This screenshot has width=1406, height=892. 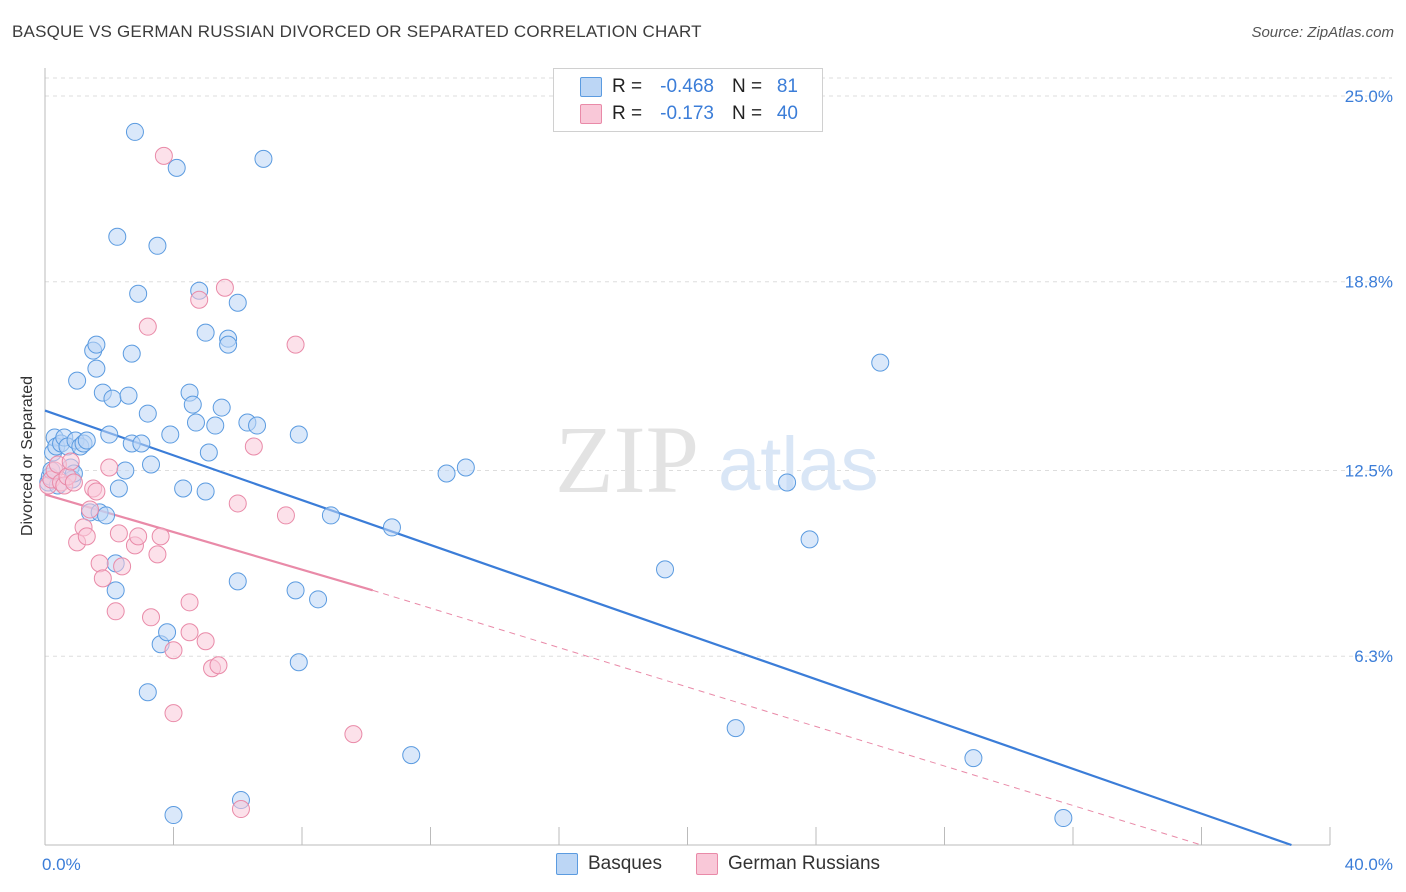 What do you see at coordinates (717, 459) in the screenshot?
I see `watermark: ZIP atlas` at bounding box center [717, 459].